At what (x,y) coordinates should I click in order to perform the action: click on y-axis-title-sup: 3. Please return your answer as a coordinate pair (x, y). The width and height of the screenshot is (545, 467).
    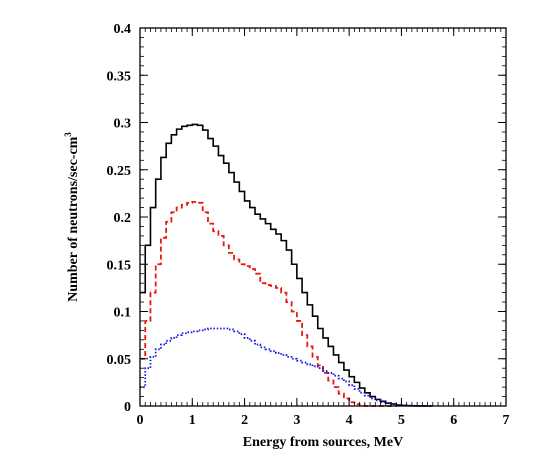
    Looking at the image, I should click on (68, 134).